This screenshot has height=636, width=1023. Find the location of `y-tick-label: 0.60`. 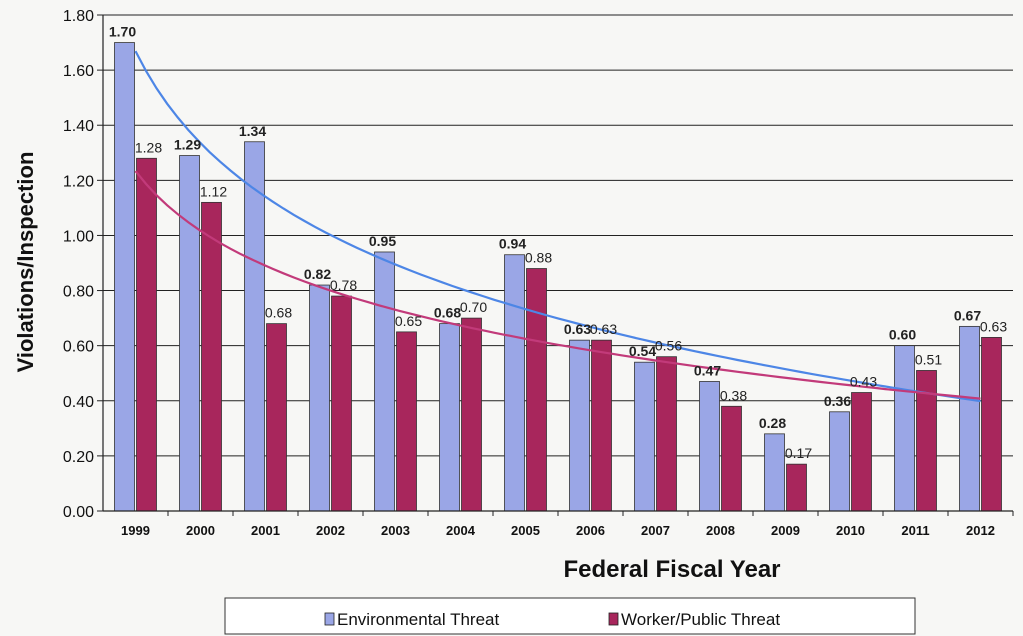

y-tick-label: 0.60 is located at coordinates (78, 347).